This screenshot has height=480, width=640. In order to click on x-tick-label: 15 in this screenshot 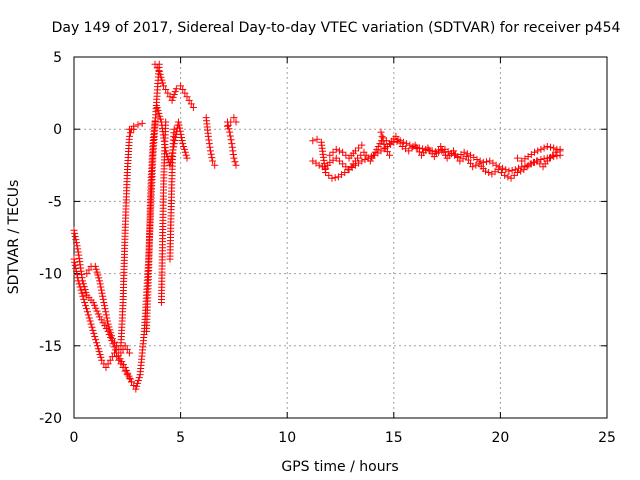, I will do `click(394, 438)`.